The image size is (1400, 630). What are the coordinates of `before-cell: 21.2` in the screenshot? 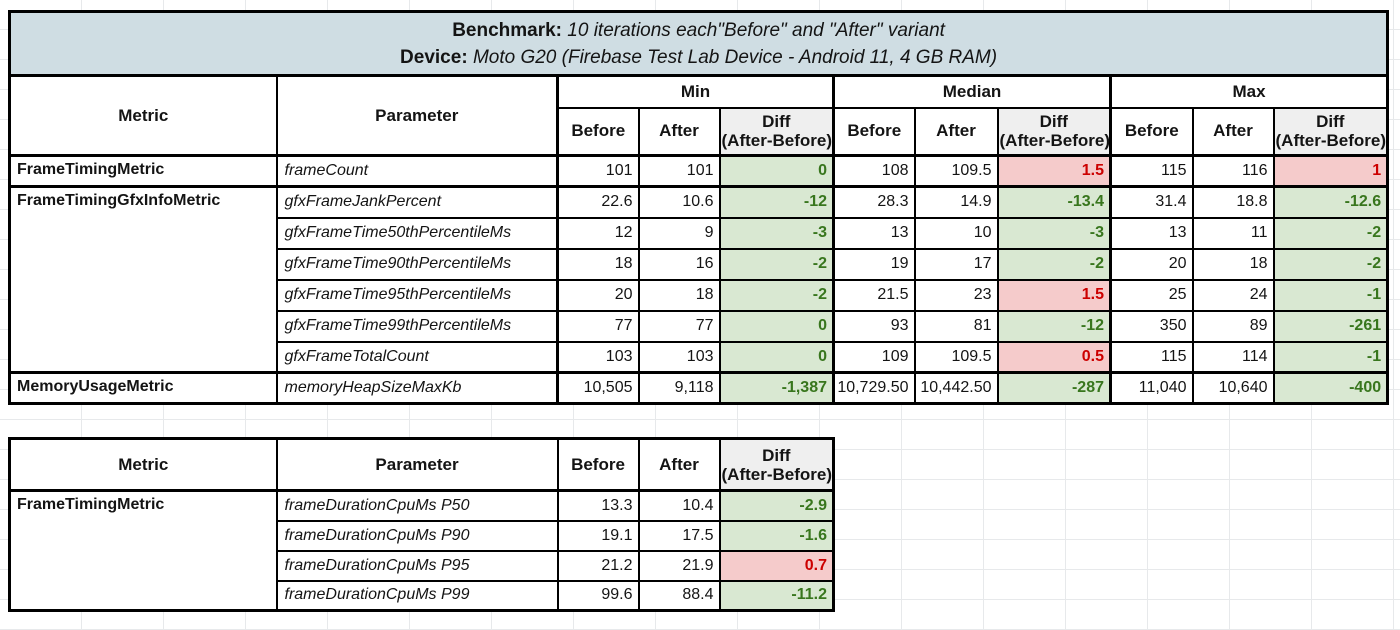 It's located at (598, 565).